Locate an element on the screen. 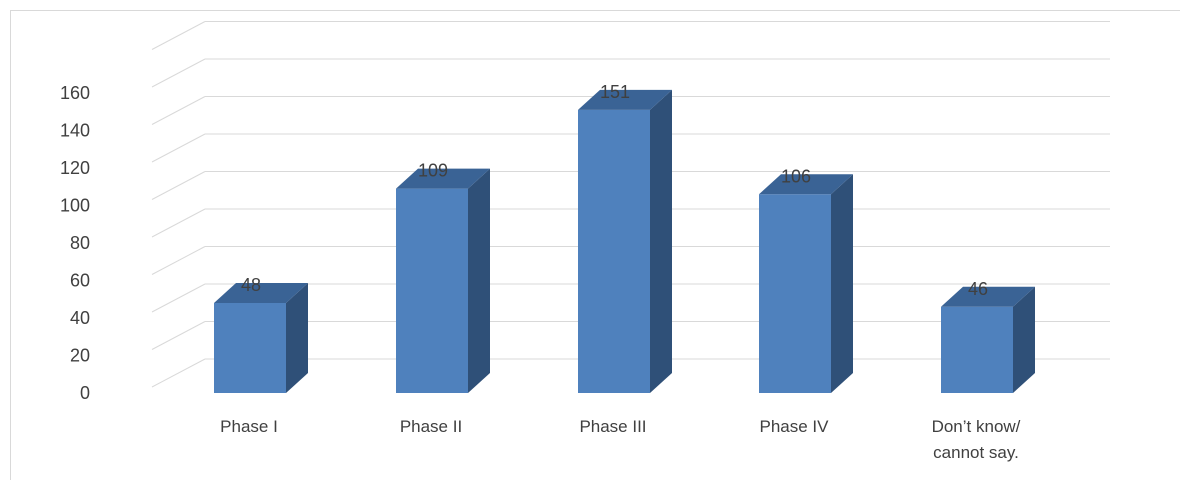 Image resolution: width=1187 pixels, height=483 pixels. y-tick-label: 120 is located at coordinates (75, 168).